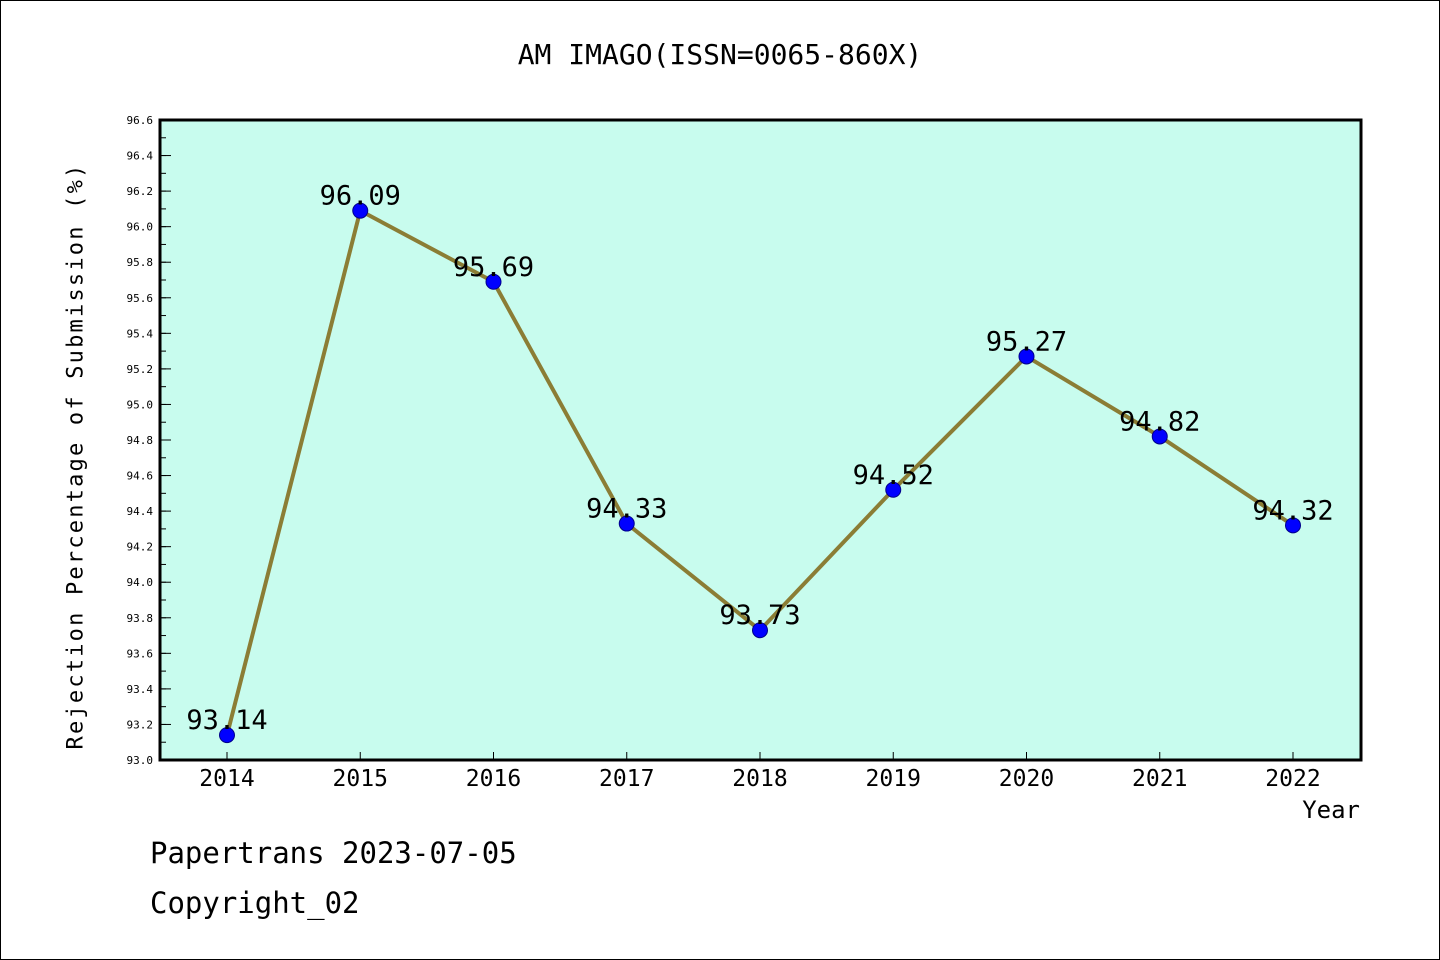  Describe the element at coordinates (140, 476) in the screenshot. I see `y-tick-label: 94.6` at that location.